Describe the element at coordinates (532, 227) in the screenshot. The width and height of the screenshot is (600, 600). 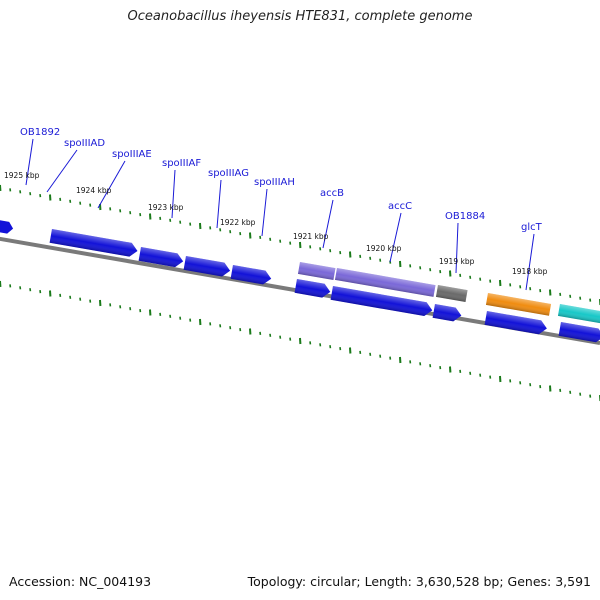
I see `gene-label: glcT` at that location.